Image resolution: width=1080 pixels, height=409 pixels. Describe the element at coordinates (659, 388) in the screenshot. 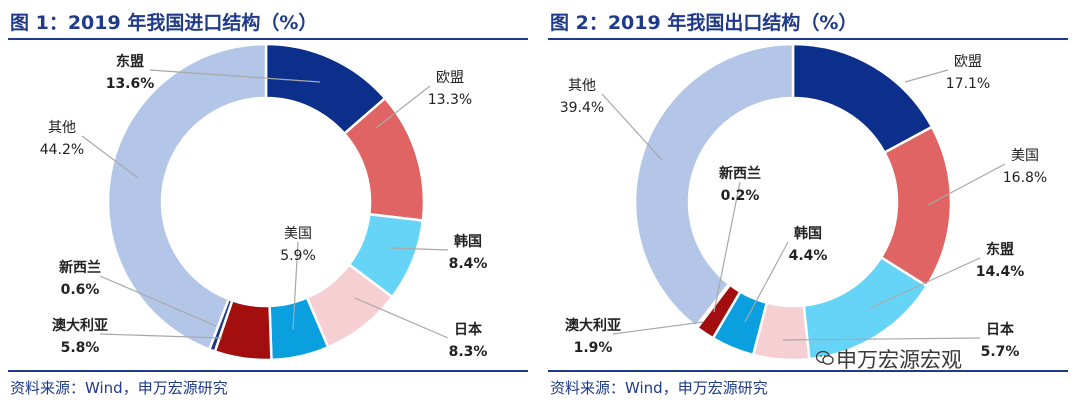

I see `export-chart-source: 资料来源：Wind，申万宏源研究` at that location.